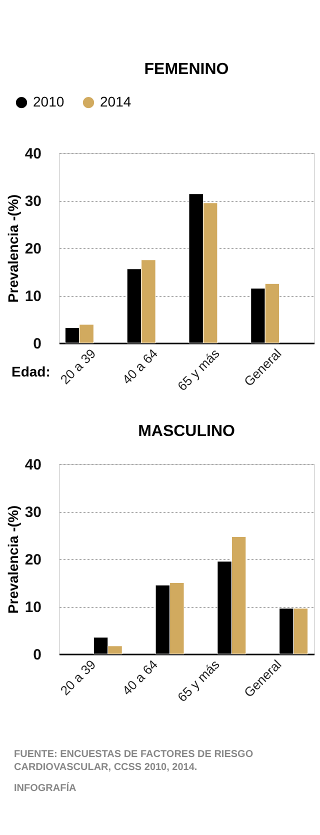 Image resolution: width=320 pixels, height=835 pixels. Describe the element at coordinates (45, 788) in the screenshot. I see `text: INFOGRAFÍA` at that location.